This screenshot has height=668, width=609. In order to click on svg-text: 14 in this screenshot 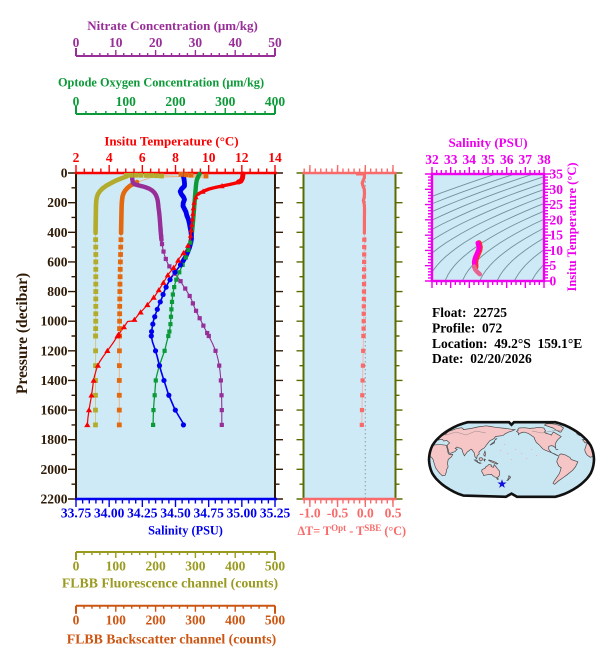, I will do `click(275, 157)`.